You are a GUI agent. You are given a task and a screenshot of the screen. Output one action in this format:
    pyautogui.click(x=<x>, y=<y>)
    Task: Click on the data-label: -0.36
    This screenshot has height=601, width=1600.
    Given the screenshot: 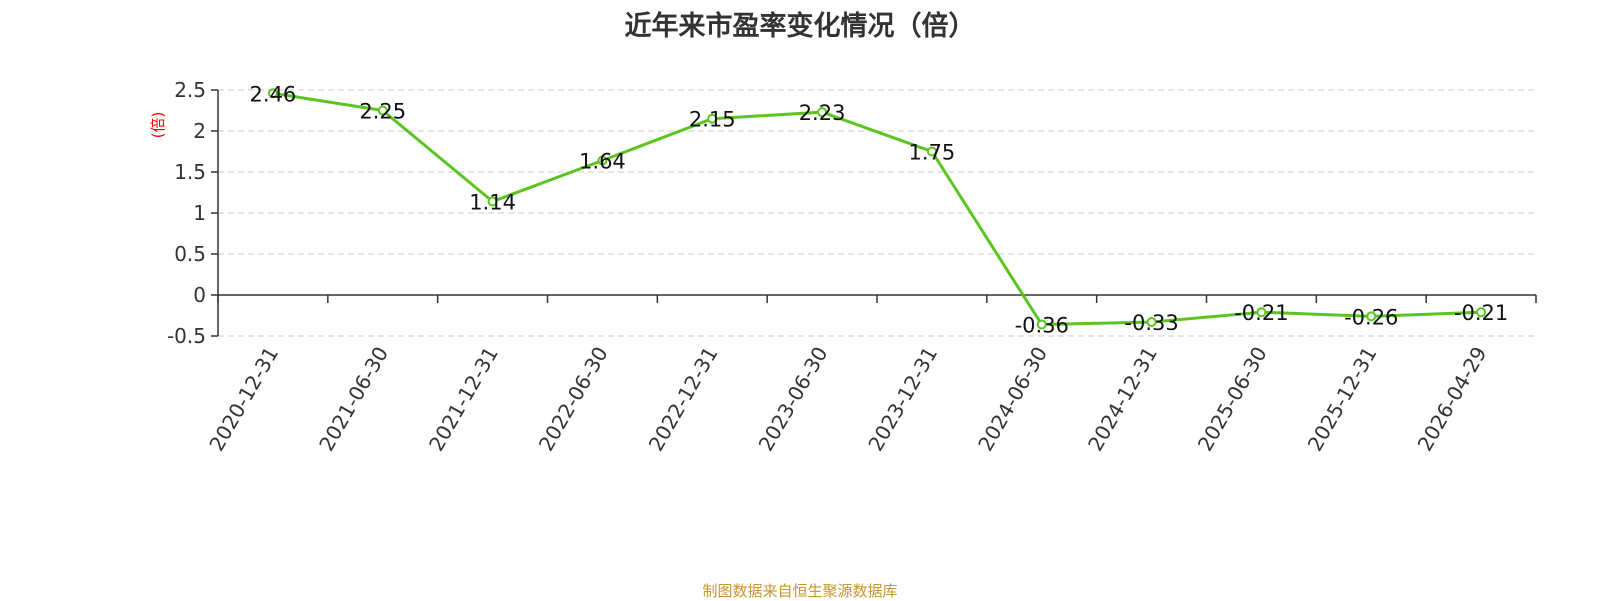 What is the action you would take?
    pyautogui.click(x=1042, y=326)
    